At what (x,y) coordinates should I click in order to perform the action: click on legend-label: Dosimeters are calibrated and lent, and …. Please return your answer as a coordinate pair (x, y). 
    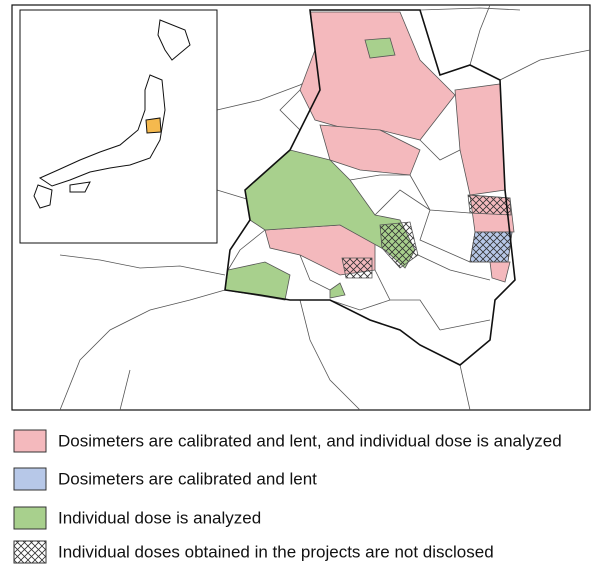
    Looking at the image, I should click on (310, 440).